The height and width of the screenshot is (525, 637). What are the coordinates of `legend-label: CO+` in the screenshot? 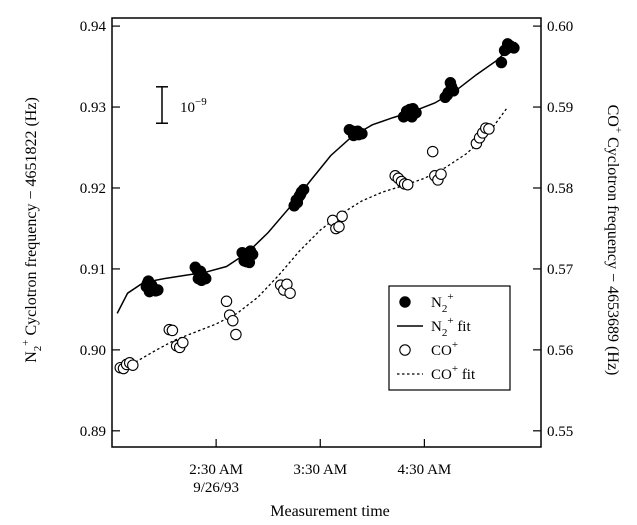 It's located at (444, 349).